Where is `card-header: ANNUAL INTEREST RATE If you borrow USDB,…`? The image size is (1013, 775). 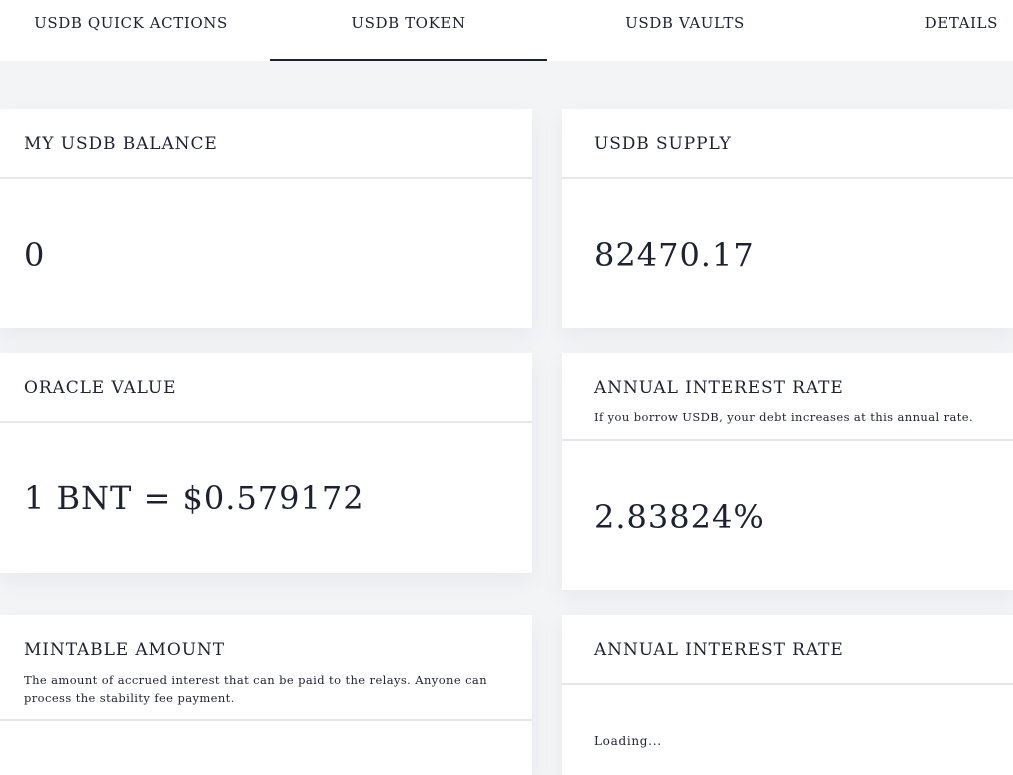 card-header: ANNUAL INTEREST RATE If you borrow USDB,… is located at coordinates (787, 397).